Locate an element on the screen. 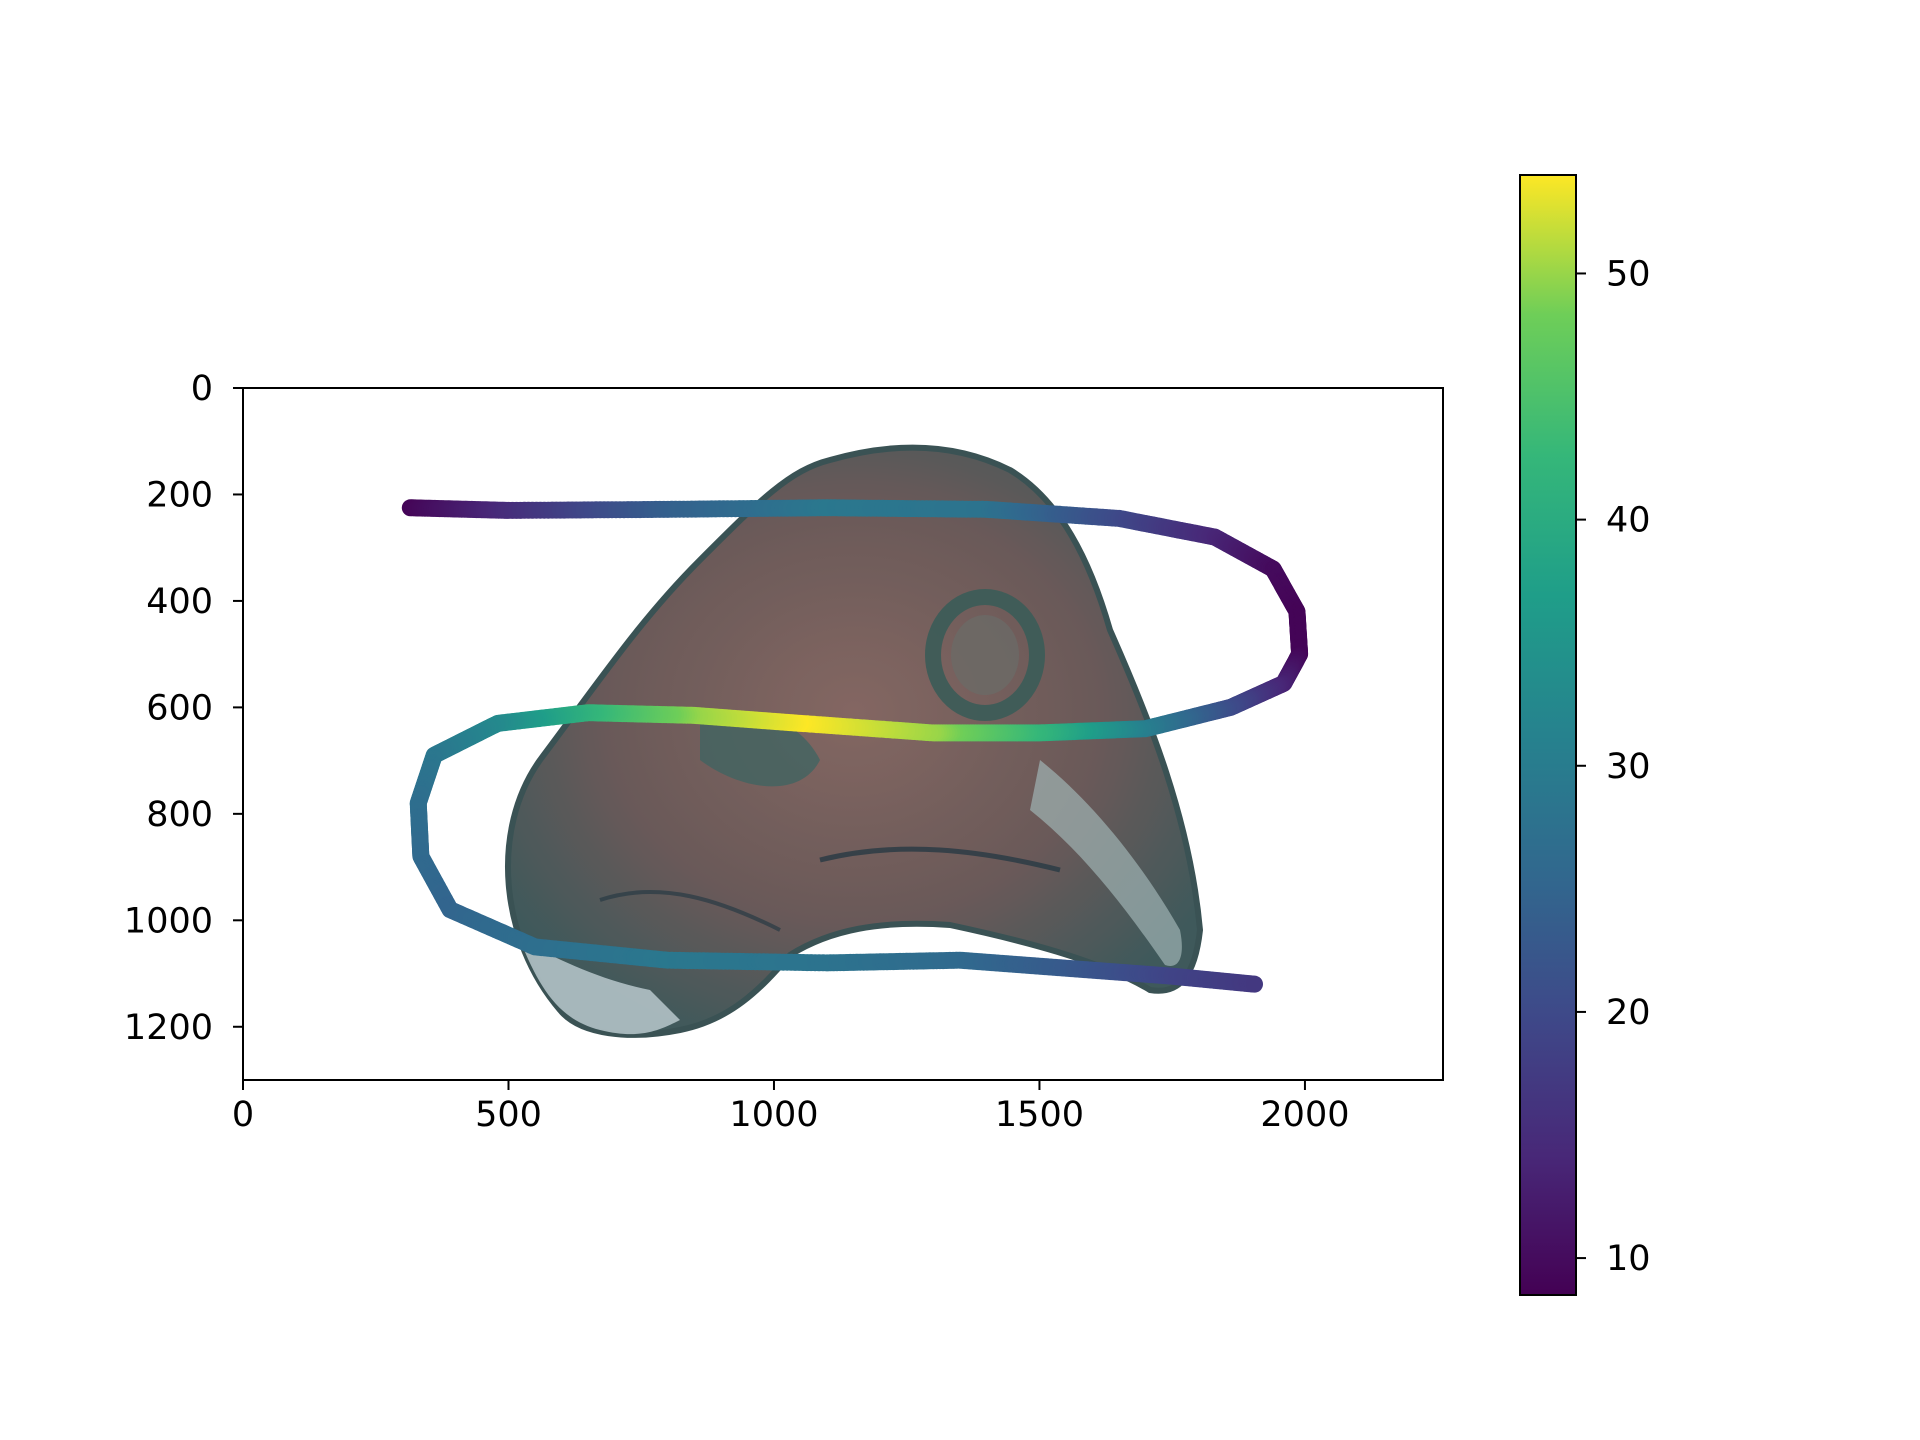  x-tick-label: 2000 is located at coordinates (1304, 1115).